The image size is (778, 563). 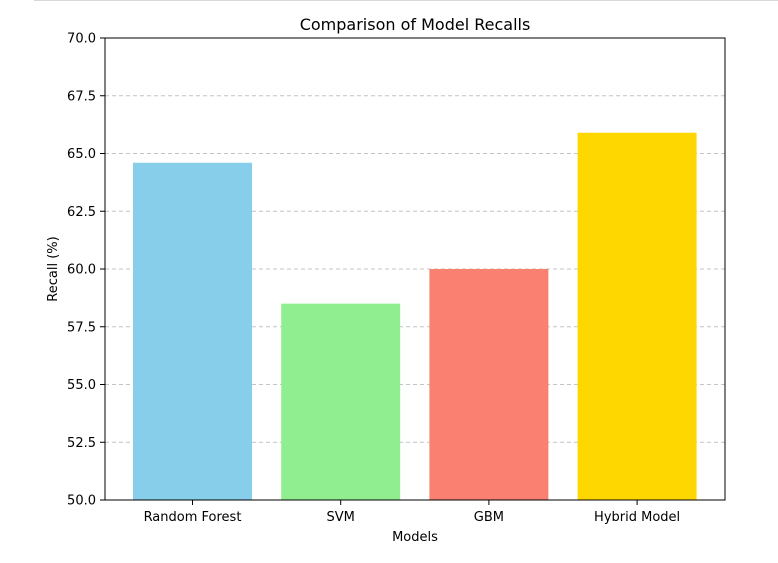 What do you see at coordinates (81, 501) in the screenshot?
I see `y-tick-label: 50.0` at bounding box center [81, 501].